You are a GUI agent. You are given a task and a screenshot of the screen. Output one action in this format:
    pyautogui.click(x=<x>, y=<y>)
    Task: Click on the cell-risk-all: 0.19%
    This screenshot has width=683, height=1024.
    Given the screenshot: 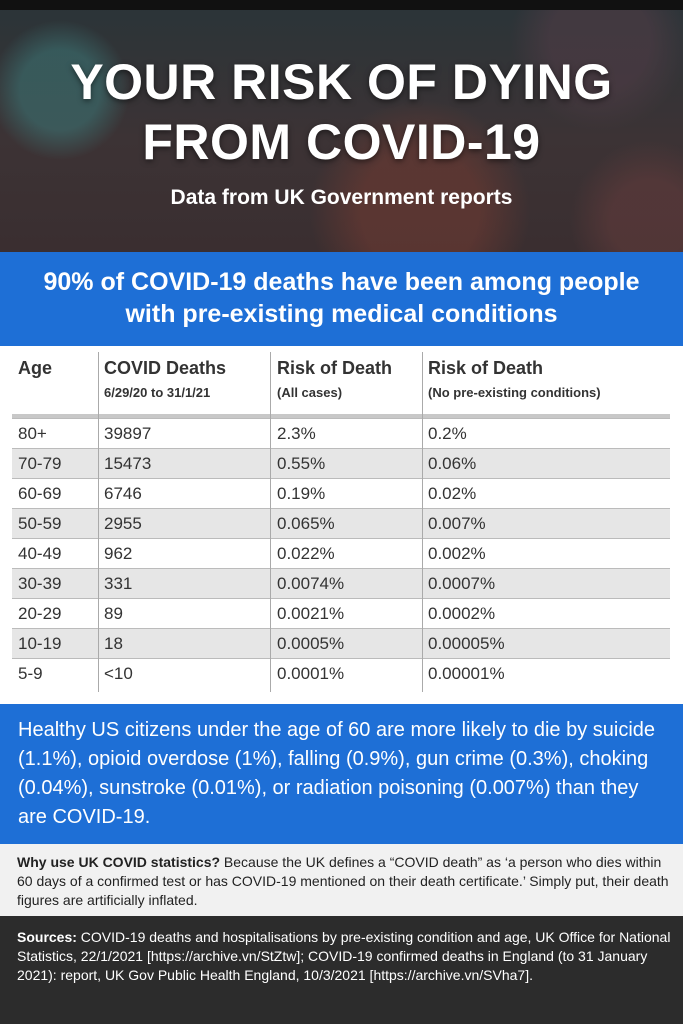 What is the action you would take?
    pyautogui.click(x=301, y=493)
    